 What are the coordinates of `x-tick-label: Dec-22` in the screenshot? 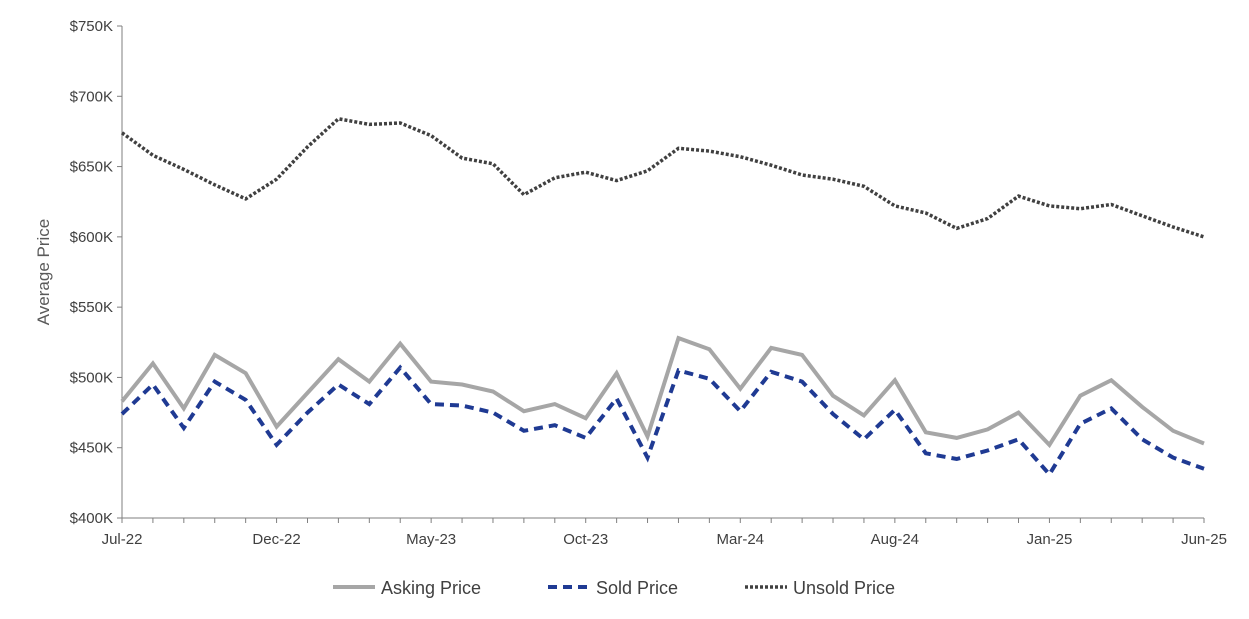 It's located at (276, 539).